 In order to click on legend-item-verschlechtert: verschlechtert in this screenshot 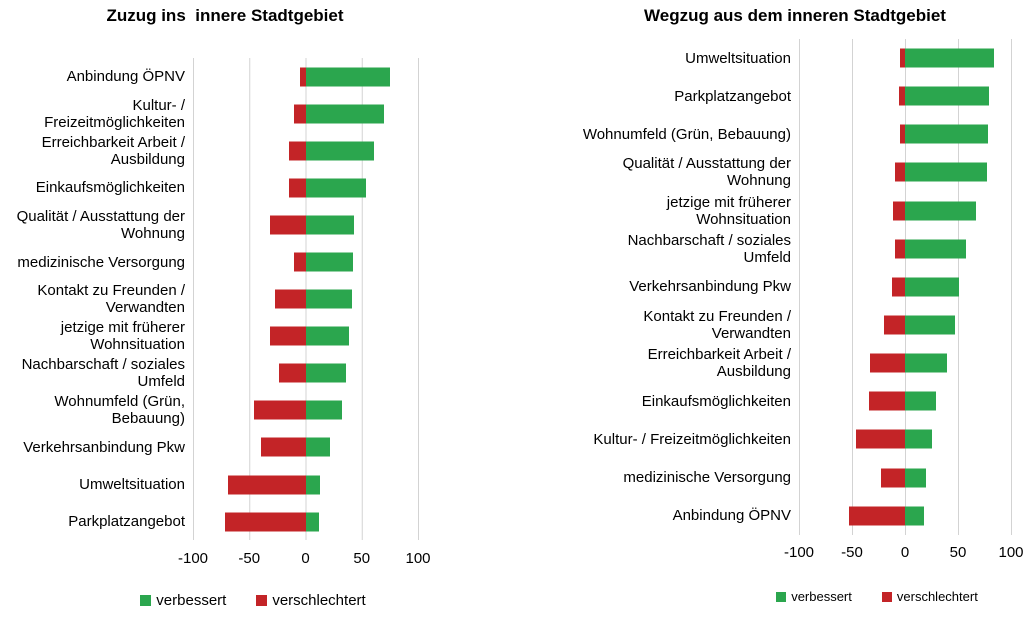, I will do `click(311, 600)`.